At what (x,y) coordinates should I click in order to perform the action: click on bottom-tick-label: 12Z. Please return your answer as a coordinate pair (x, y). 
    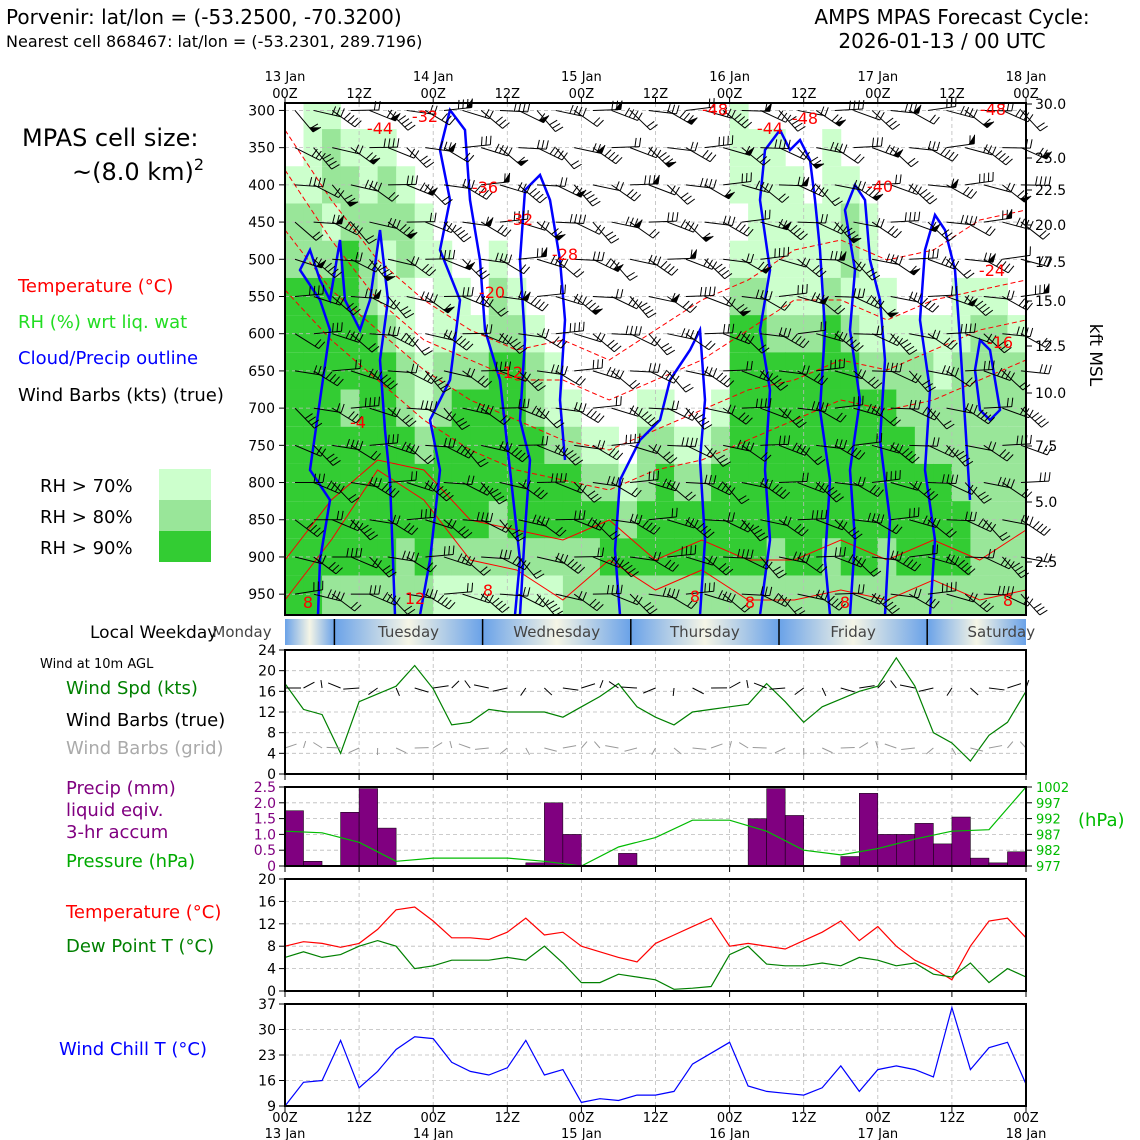
    Looking at the image, I should click on (656, 1118).